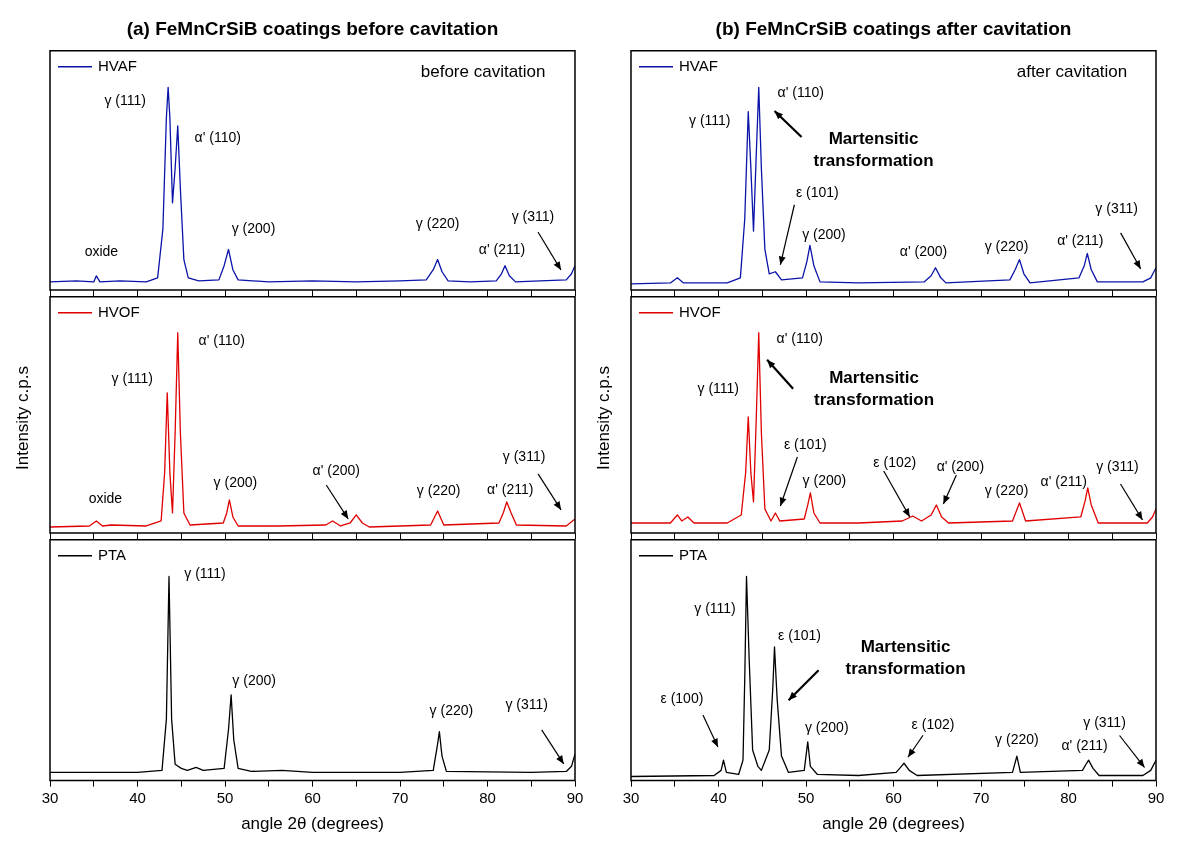 Image resolution: width=1179 pixels, height=843 pixels. What do you see at coordinates (312, 28) in the screenshot?
I see `chart-title: (a) FeMnCrSiB coatings before cavitation` at bounding box center [312, 28].